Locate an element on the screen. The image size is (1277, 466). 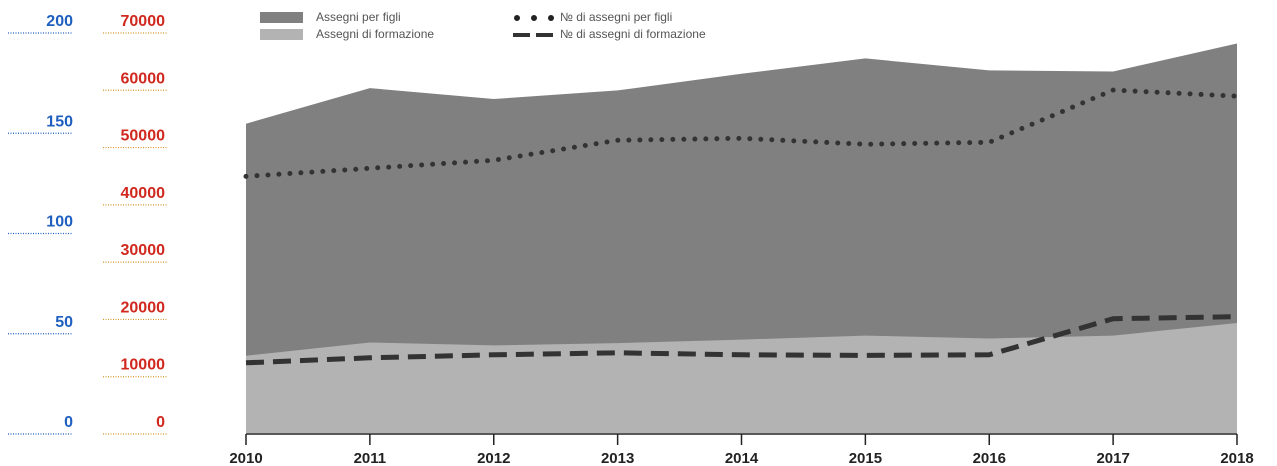
y-axis-red: 0 10000 20000 30000 40000 50000 60000 70000 is located at coordinates (135, 224).